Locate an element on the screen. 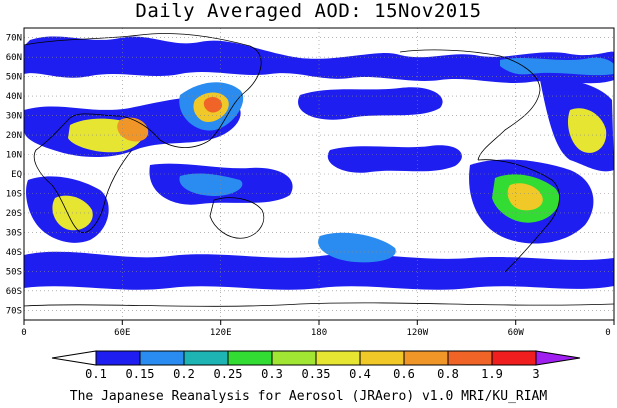 This screenshot has width=617, height=408. colorbar-level-label: 0.35 is located at coordinates (316, 374).